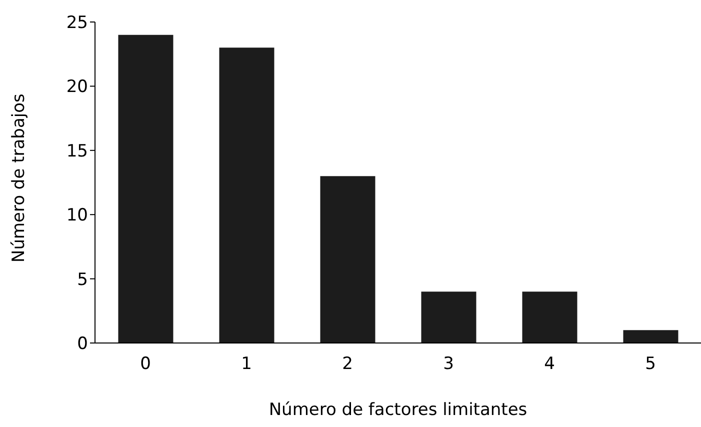 This screenshot has height=427, width=701. What do you see at coordinates (347, 364) in the screenshot?
I see `x-tick-label: 2` at bounding box center [347, 364].